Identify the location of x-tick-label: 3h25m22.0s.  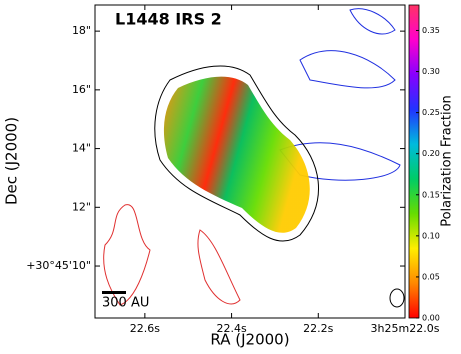
(405, 328).